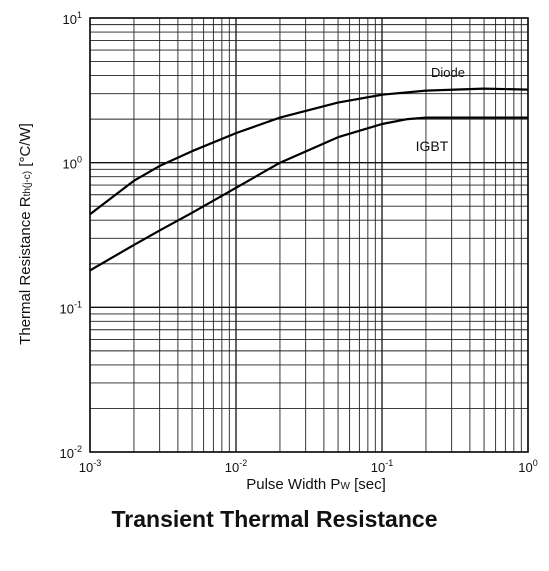 This screenshot has width=549, height=571. Describe the element at coordinates (236, 466) in the screenshot. I see `x-tick-label: 10⁻²` at that location.